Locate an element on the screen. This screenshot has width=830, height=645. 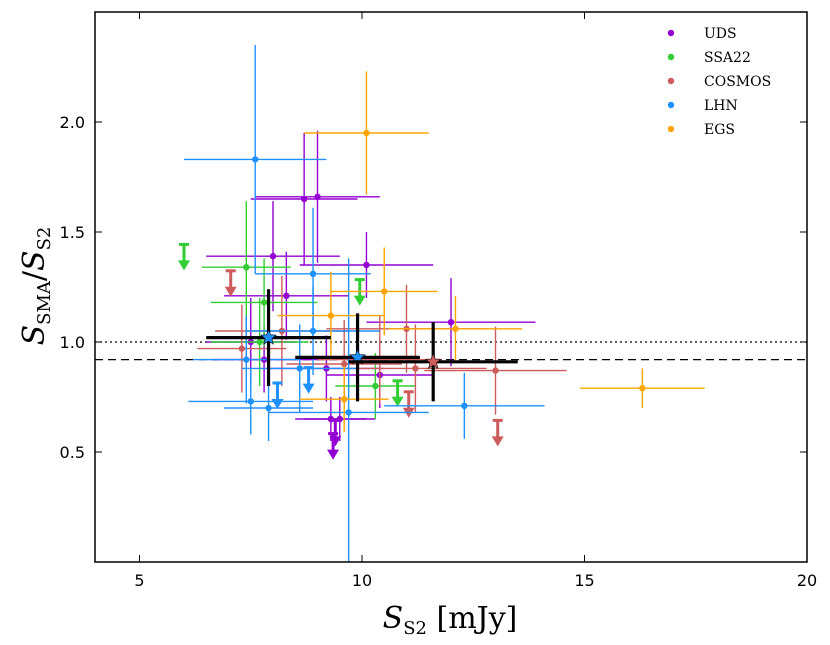
legend-label: LHN is located at coordinates (721, 106).